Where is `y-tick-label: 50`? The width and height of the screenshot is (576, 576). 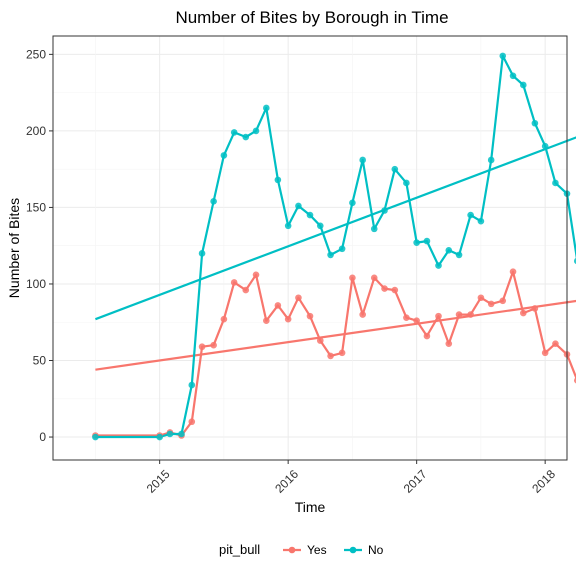 y-tick-label: 50 is located at coordinates (40, 361).